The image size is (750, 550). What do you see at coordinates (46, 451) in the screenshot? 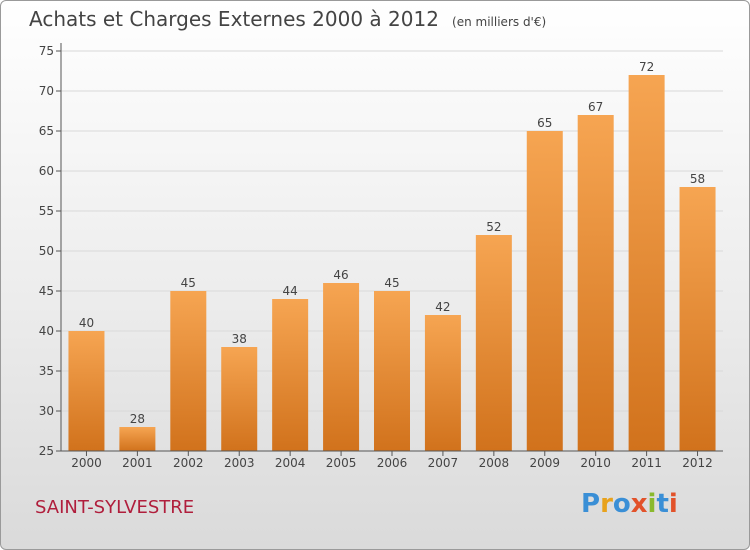
I see `y-tick-label: 25` at bounding box center [46, 451].